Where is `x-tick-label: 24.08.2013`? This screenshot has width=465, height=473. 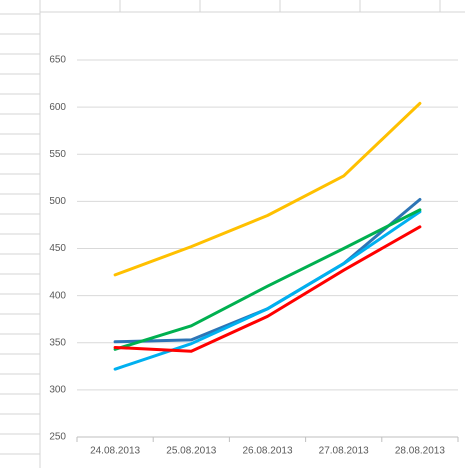
x-tick-label: 24.08.2013 is located at coordinates (115, 451).